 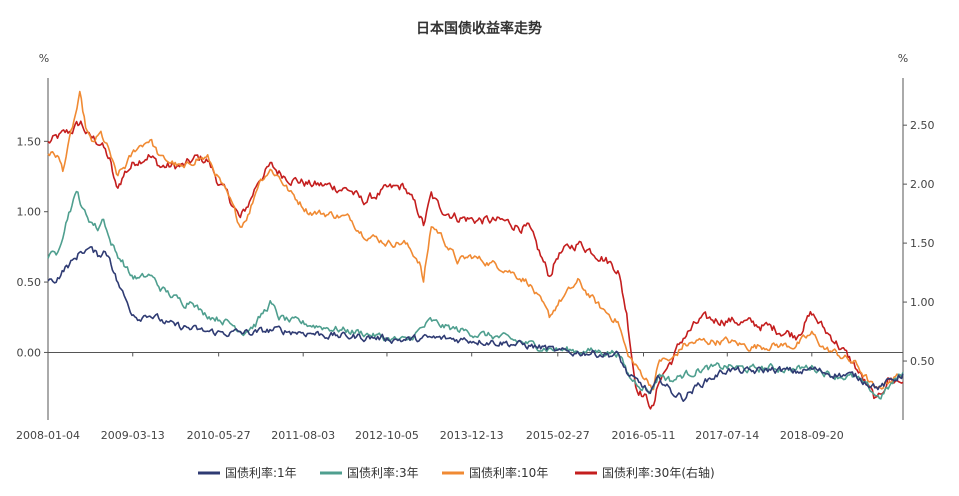 I want to click on right-tick-label: 1.50, so click(x=922, y=243).